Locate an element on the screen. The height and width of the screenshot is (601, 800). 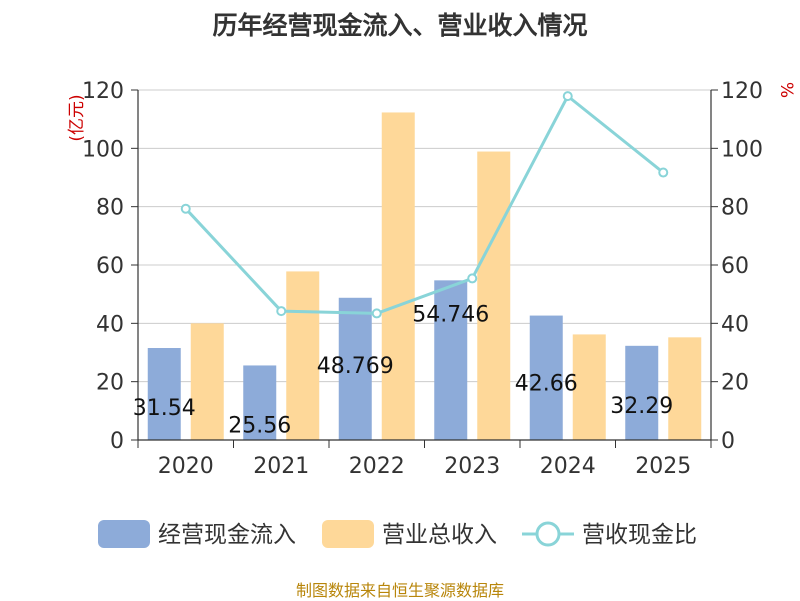
x-tick-label: 2021 is located at coordinates (281, 466).